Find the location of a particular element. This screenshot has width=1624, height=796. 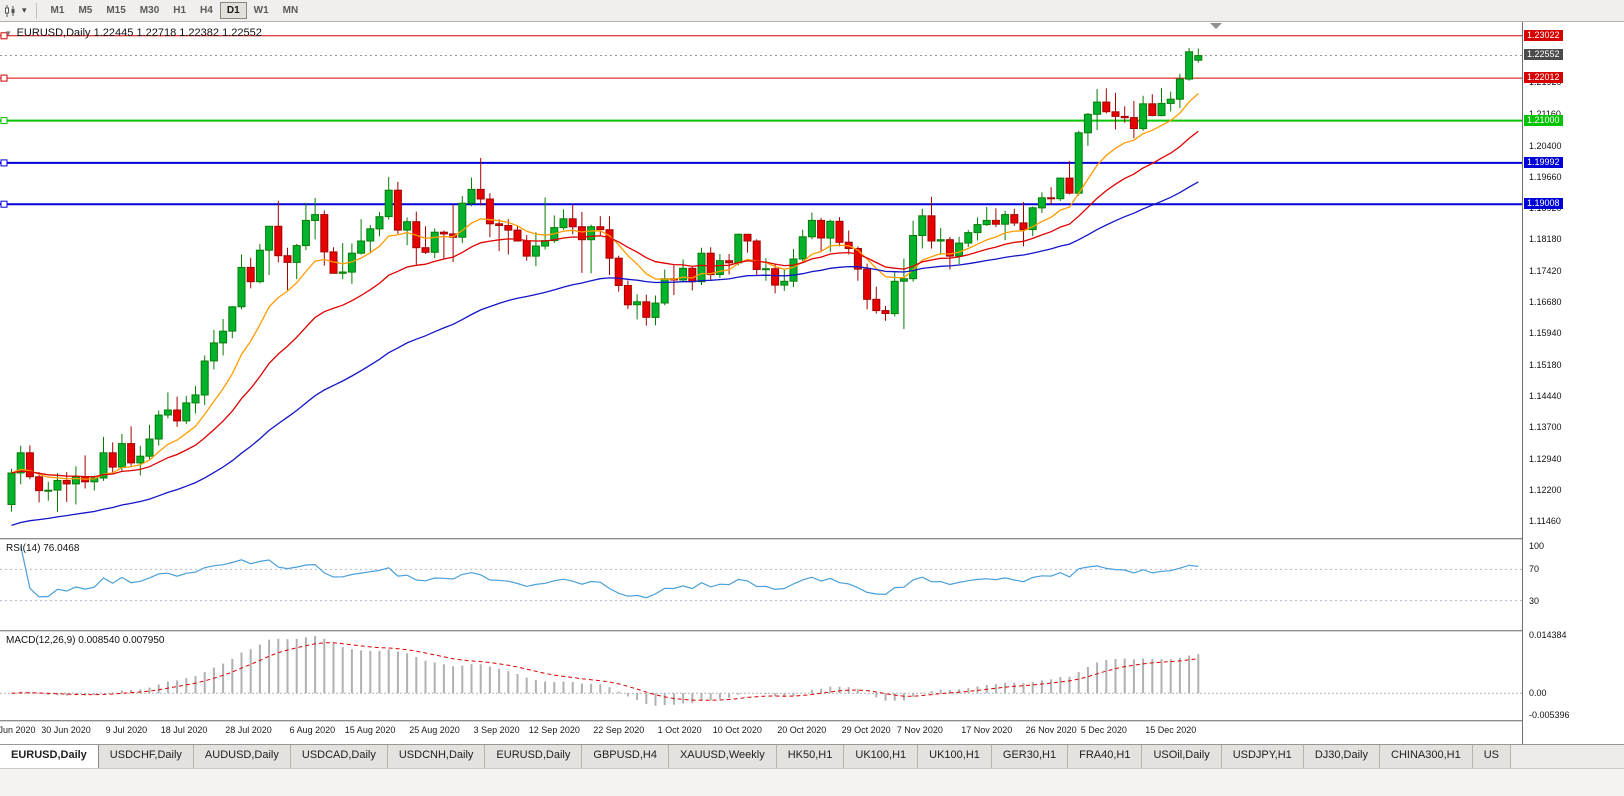

date-axis-label: 20 Jun 2020 is located at coordinates (18, 730).